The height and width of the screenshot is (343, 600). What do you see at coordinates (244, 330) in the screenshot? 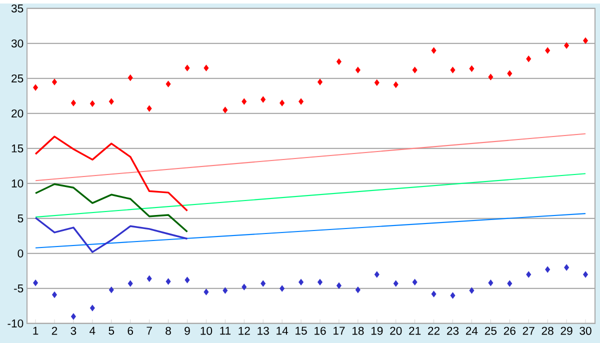
I see `x-tick-label: 12` at bounding box center [244, 330].